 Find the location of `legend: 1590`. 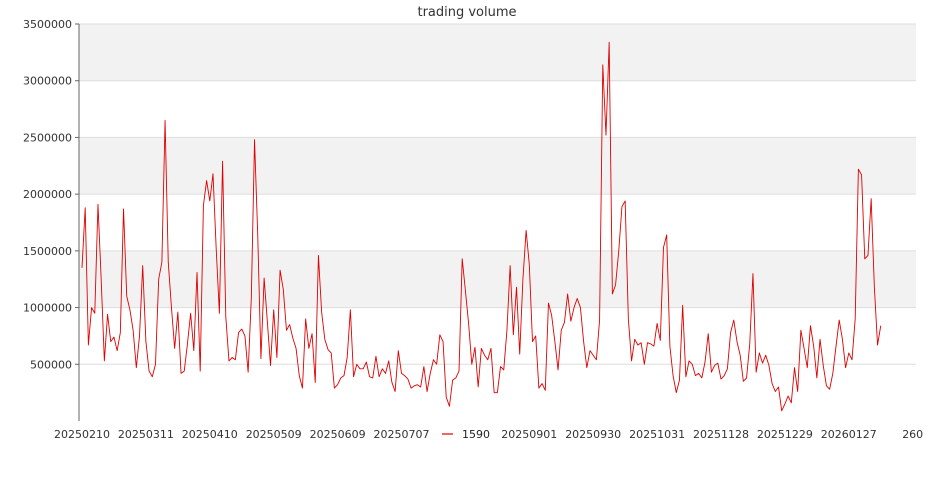

legend: 1590 is located at coordinates (466, 434).